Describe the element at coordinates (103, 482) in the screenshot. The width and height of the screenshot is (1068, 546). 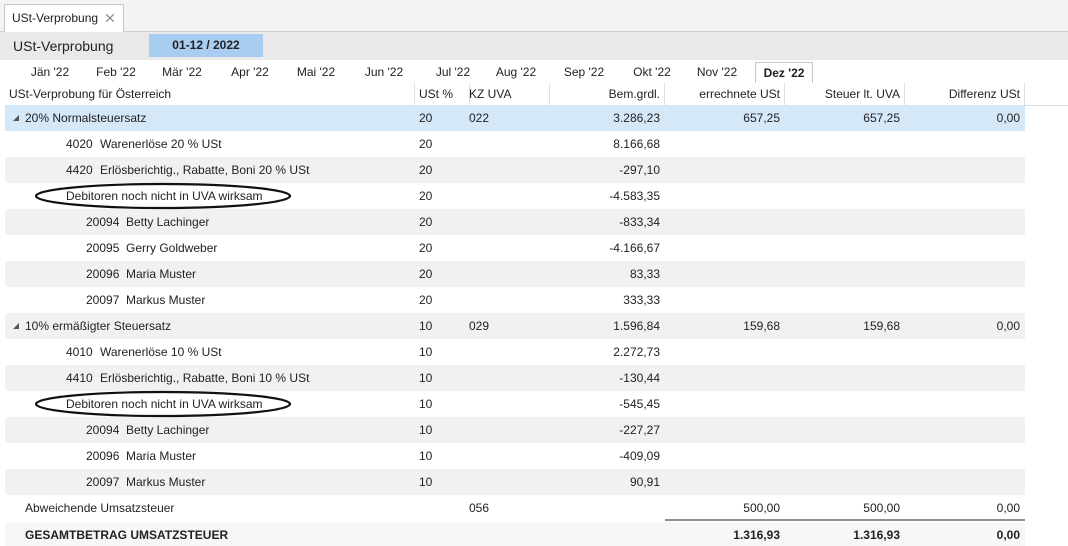
I see `debitor-number: 20097` at that location.